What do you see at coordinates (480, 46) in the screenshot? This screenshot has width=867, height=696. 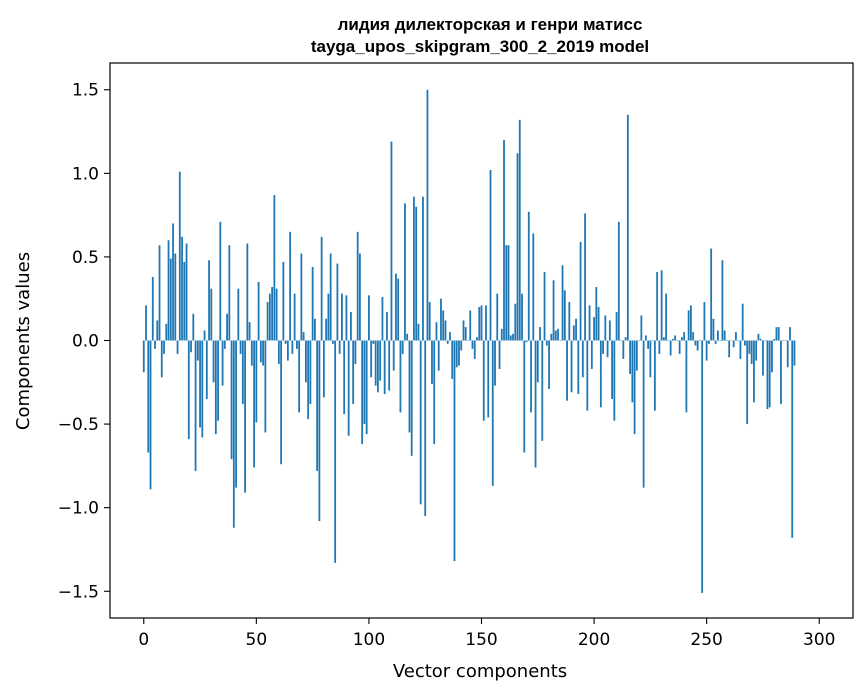 I see `chart-title-line2: tayga_upos_skipgram_300_2_2019 model` at bounding box center [480, 46].